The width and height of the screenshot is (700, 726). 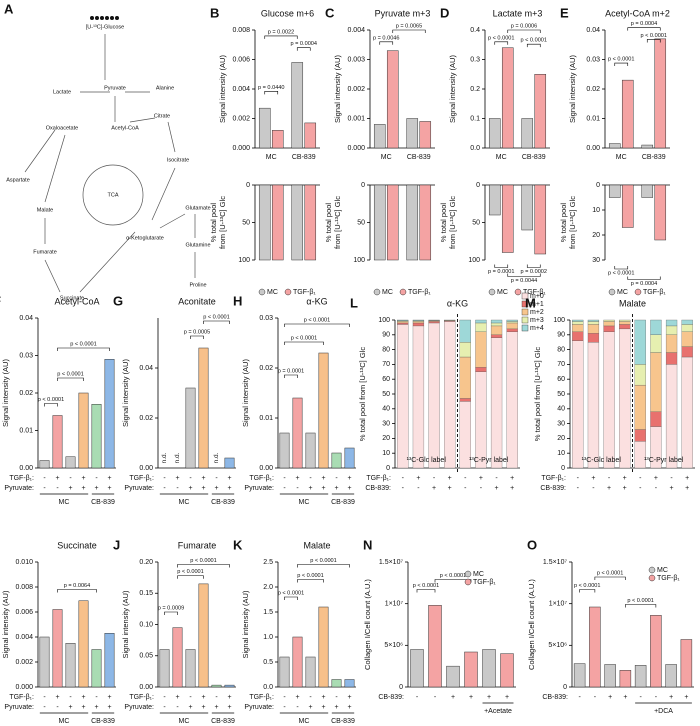 What do you see at coordinates (621, 157) in the screenshot?
I see `x-tick-label: MC` at bounding box center [621, 157].